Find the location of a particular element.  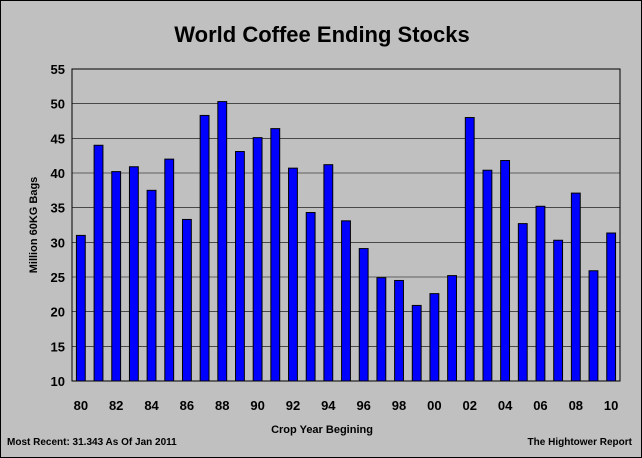

y-tick-label: 20 is located at coordinates (58, 312).